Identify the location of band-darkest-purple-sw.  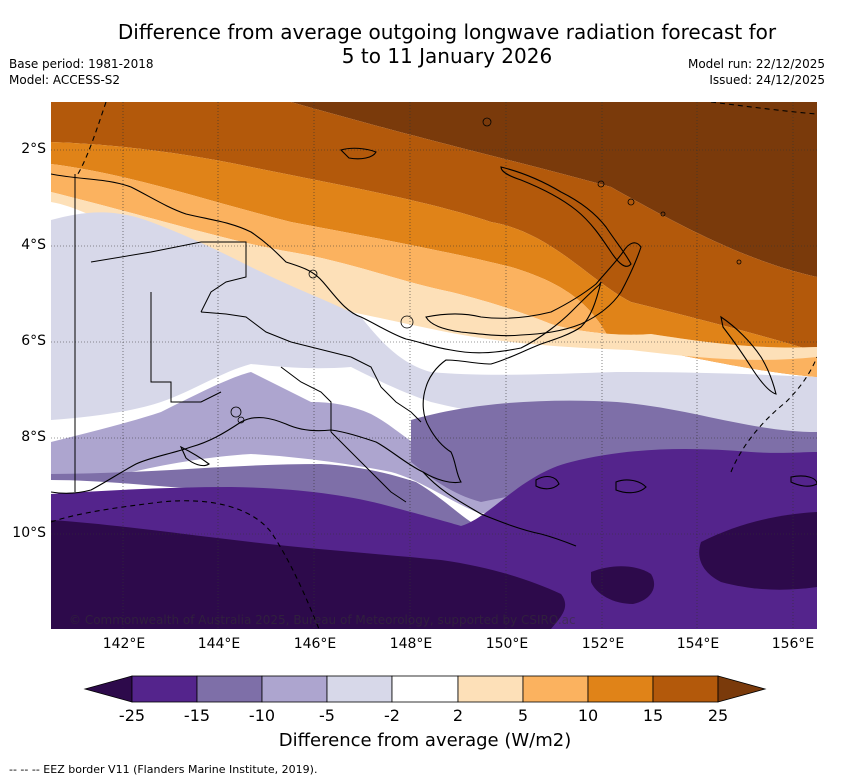
(308, 574).